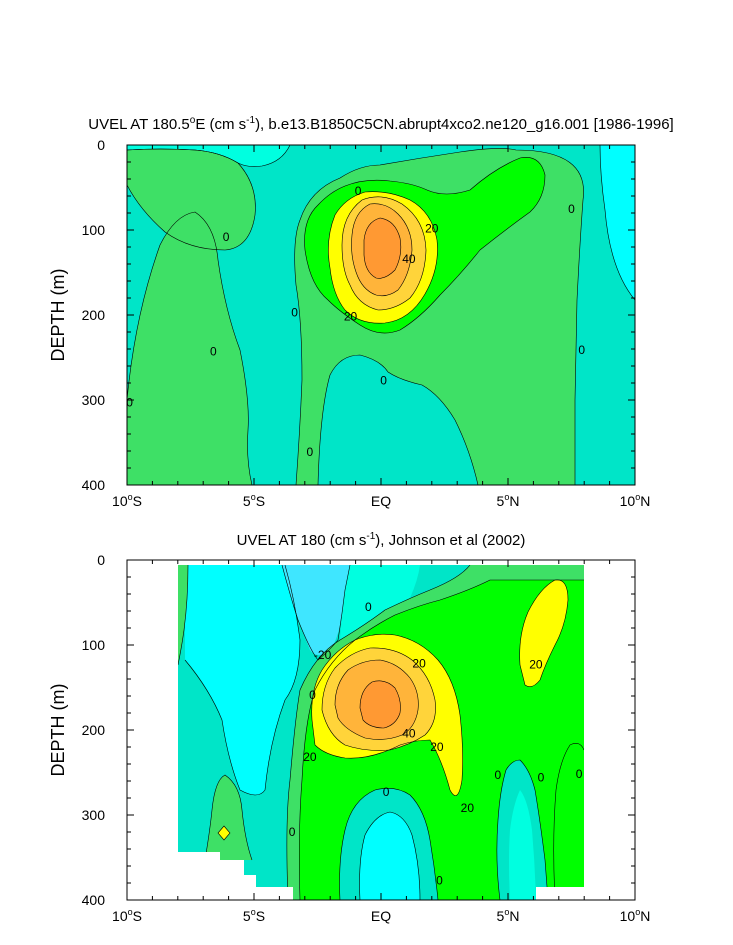  I want to click on fill-region-west-negative, so click(242, 680).